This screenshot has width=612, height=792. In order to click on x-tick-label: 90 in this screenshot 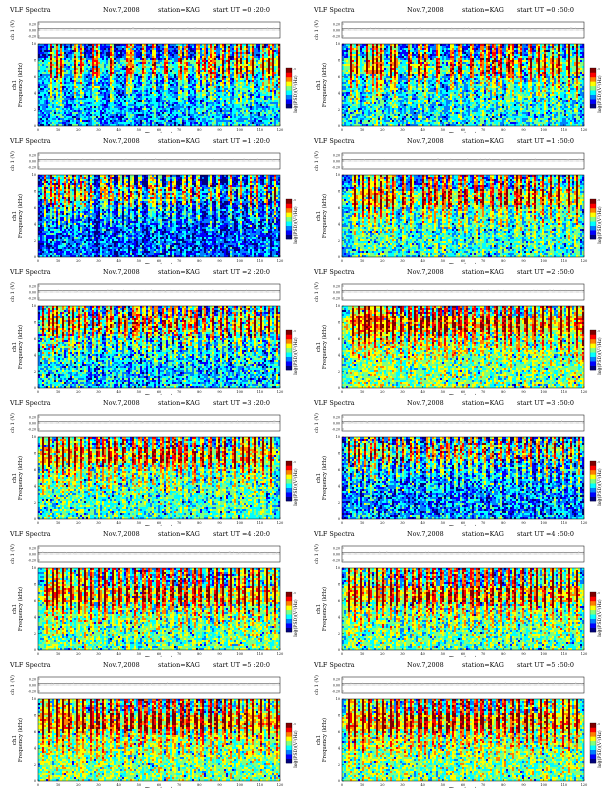, I will do `click(523, 130)`.